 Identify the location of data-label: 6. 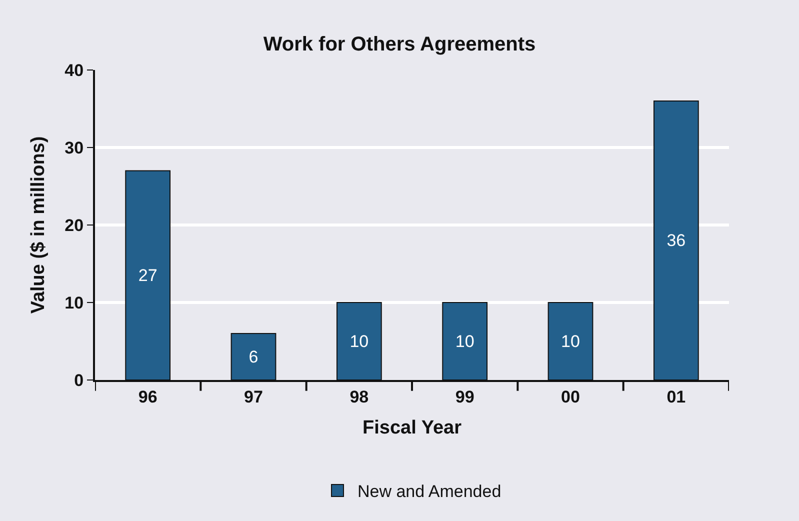
(253, 356).